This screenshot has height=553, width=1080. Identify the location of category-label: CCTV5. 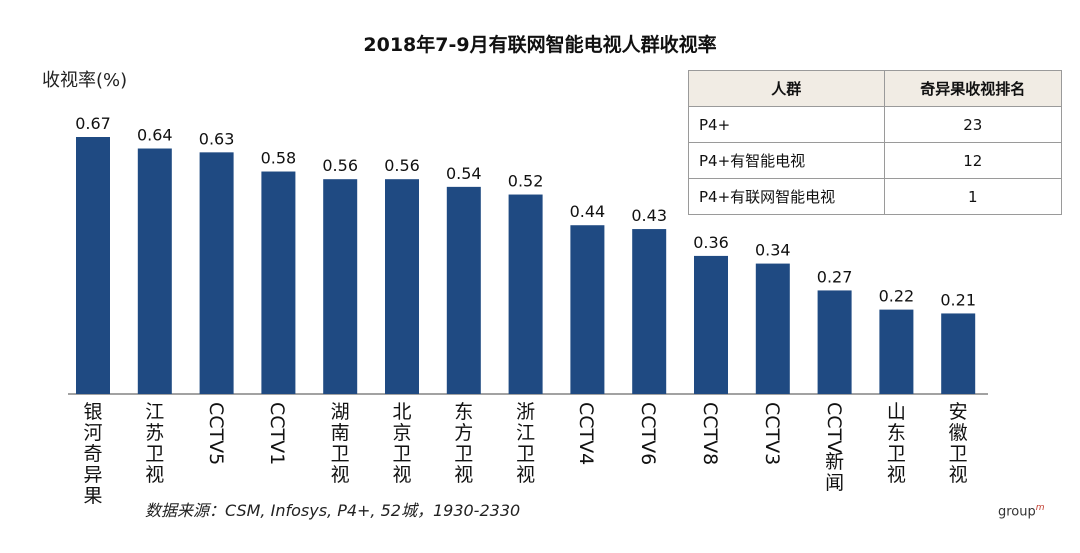
(215, 434).